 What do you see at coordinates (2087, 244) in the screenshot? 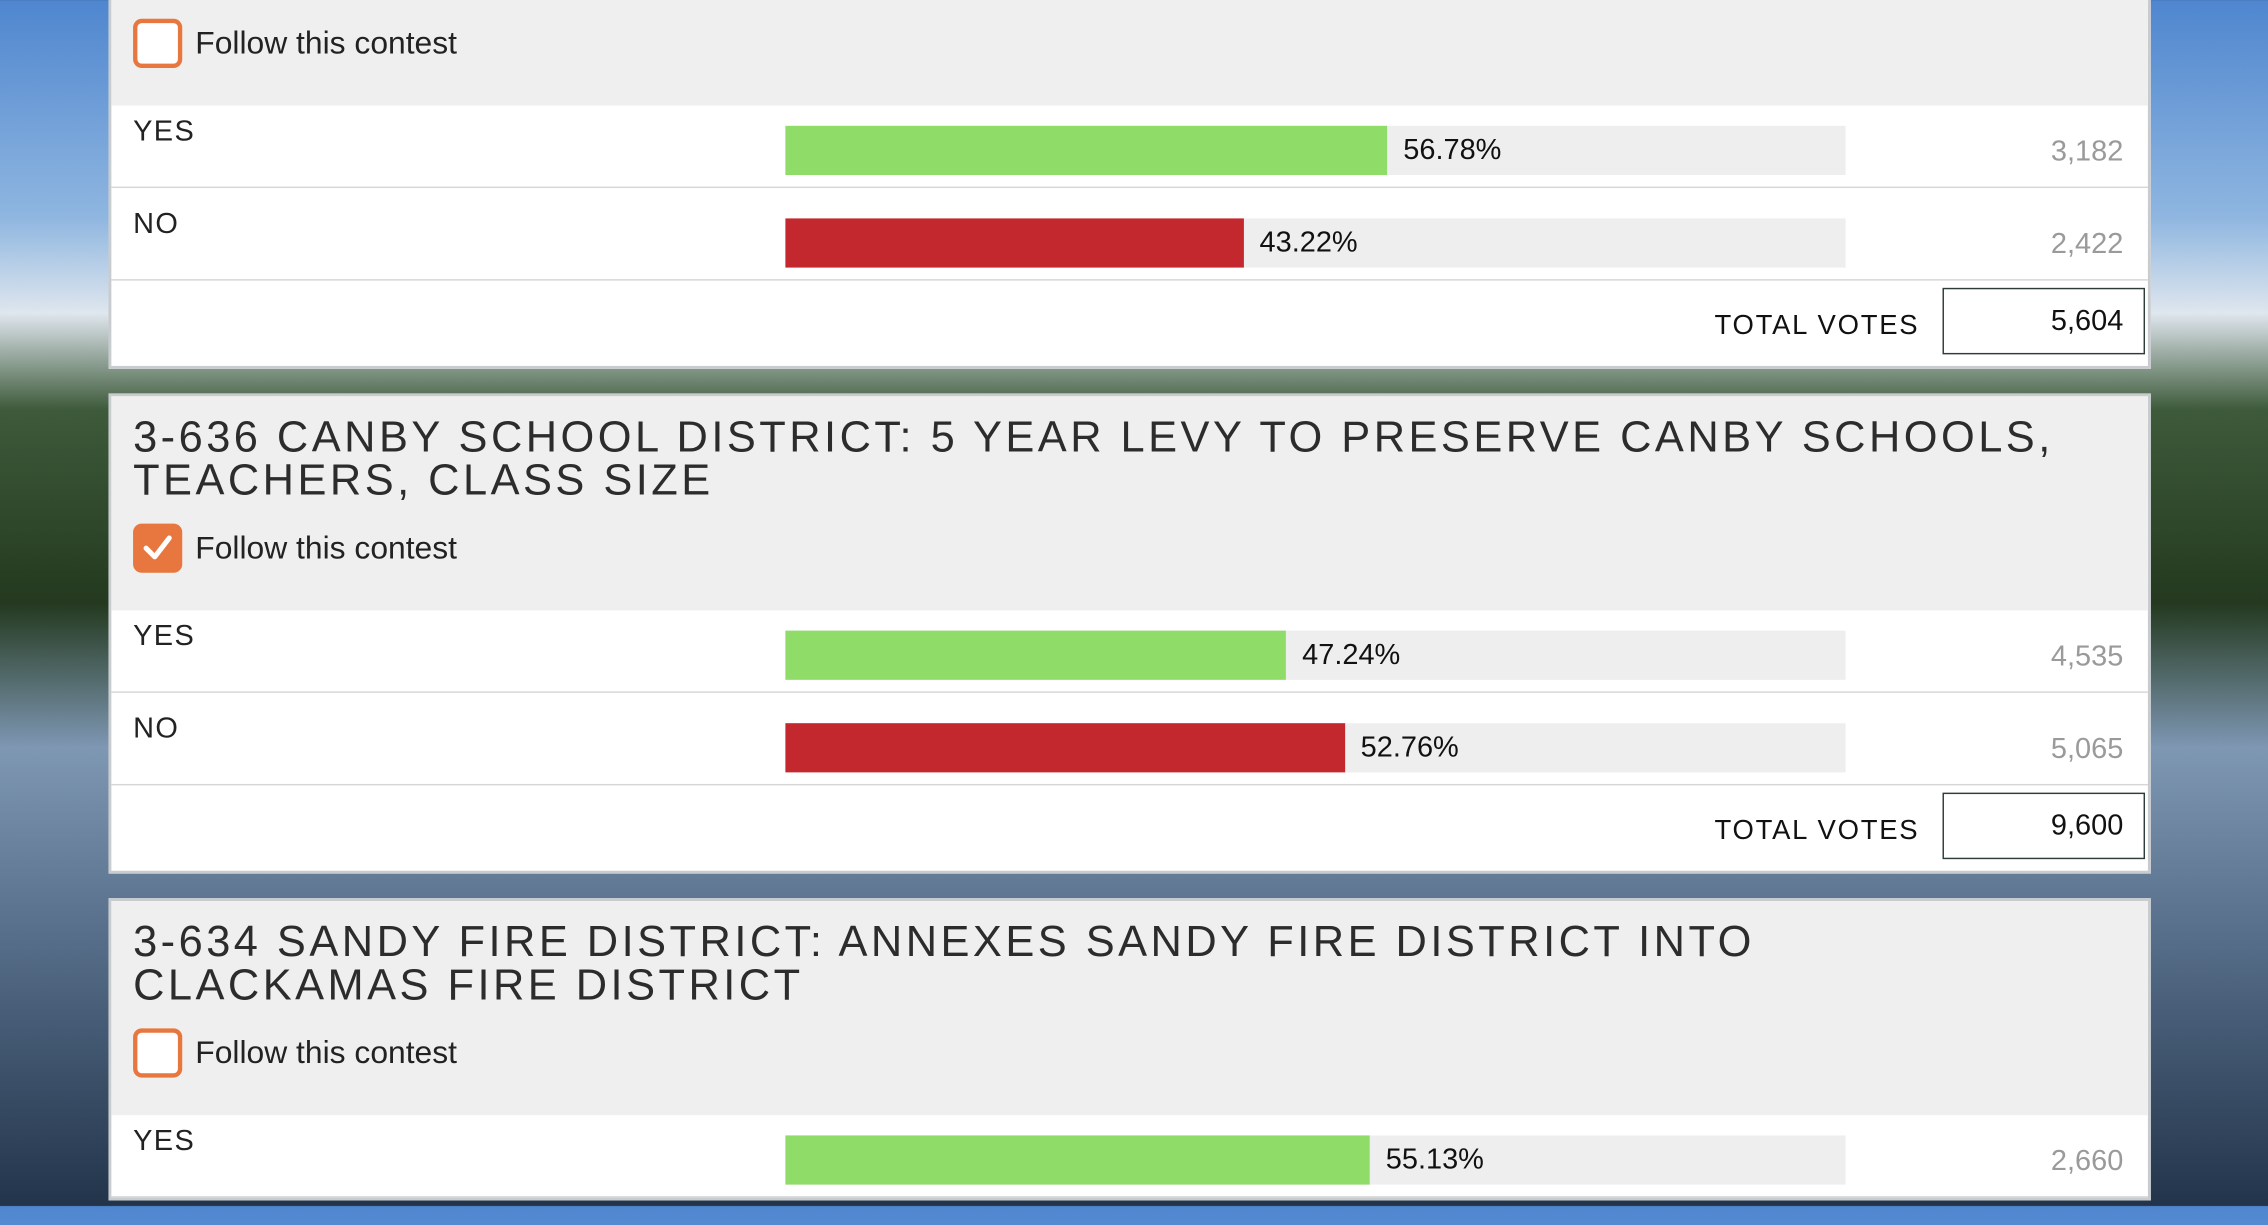
I see `vote-count: 2,422` at bounding box center [2087, 244].